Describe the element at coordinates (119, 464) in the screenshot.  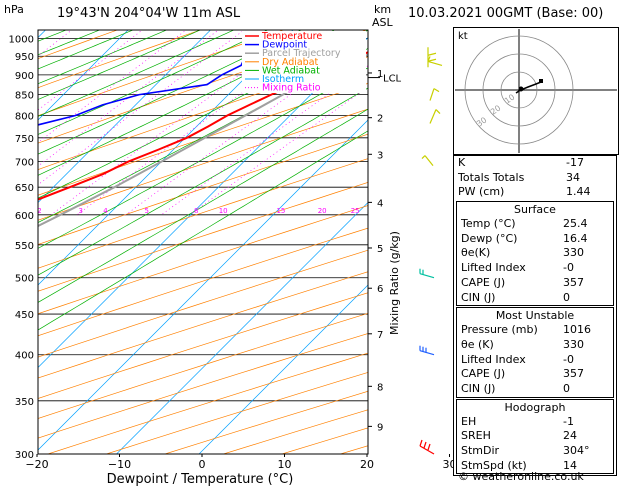
I see `x-tick-label-2: −10` at that location.